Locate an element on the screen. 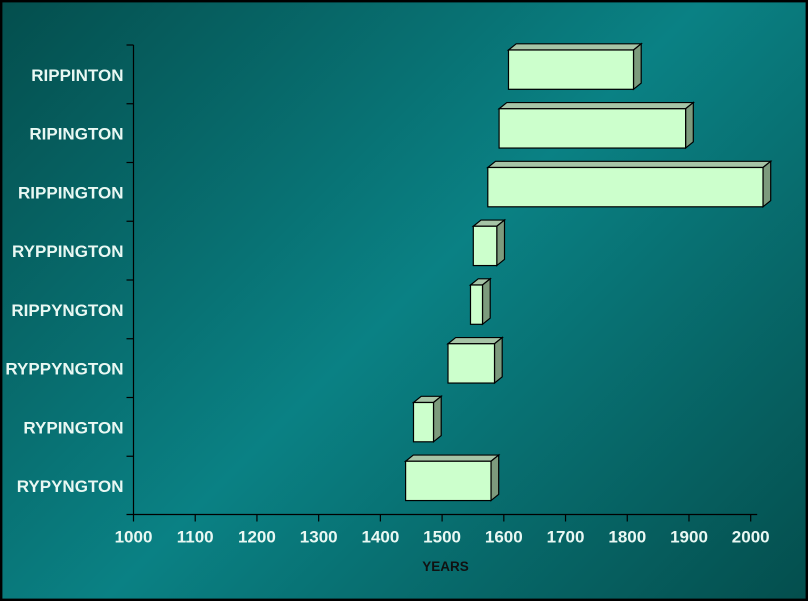 The image size is (808, 601). svg-text: RYPPYNGTON is located at coordinates (64, 369).